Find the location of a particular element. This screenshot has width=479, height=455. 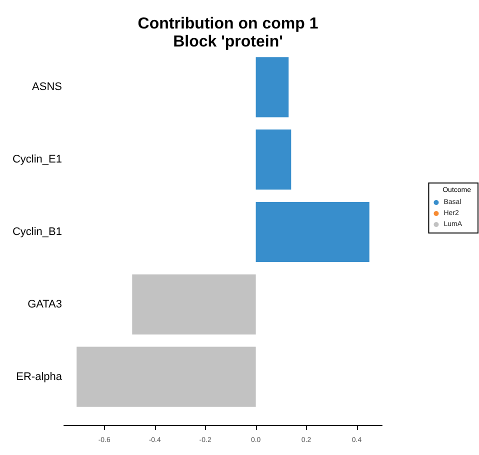

y-tick-label: ER-alpha is located at coordinates (39, 376).